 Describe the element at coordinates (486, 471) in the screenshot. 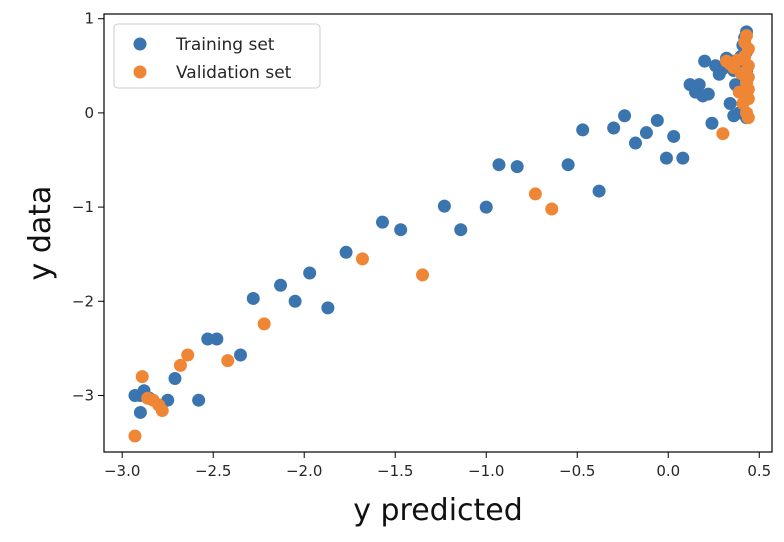

I see `x-tick-label: −1.0` at that location.